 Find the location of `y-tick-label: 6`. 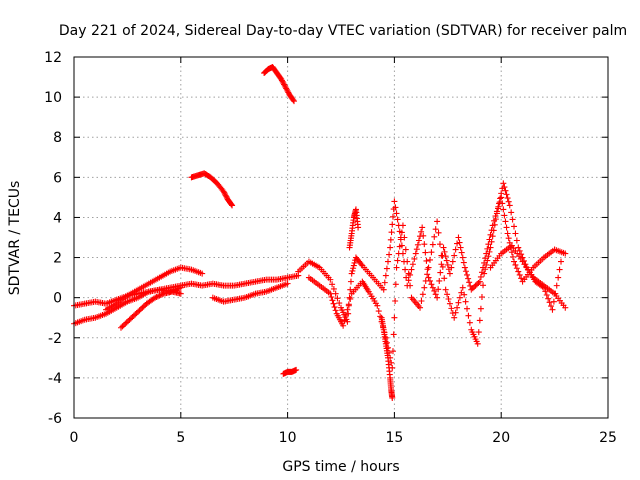

y-tick-label: 6 is located at coordinates (57, 178).